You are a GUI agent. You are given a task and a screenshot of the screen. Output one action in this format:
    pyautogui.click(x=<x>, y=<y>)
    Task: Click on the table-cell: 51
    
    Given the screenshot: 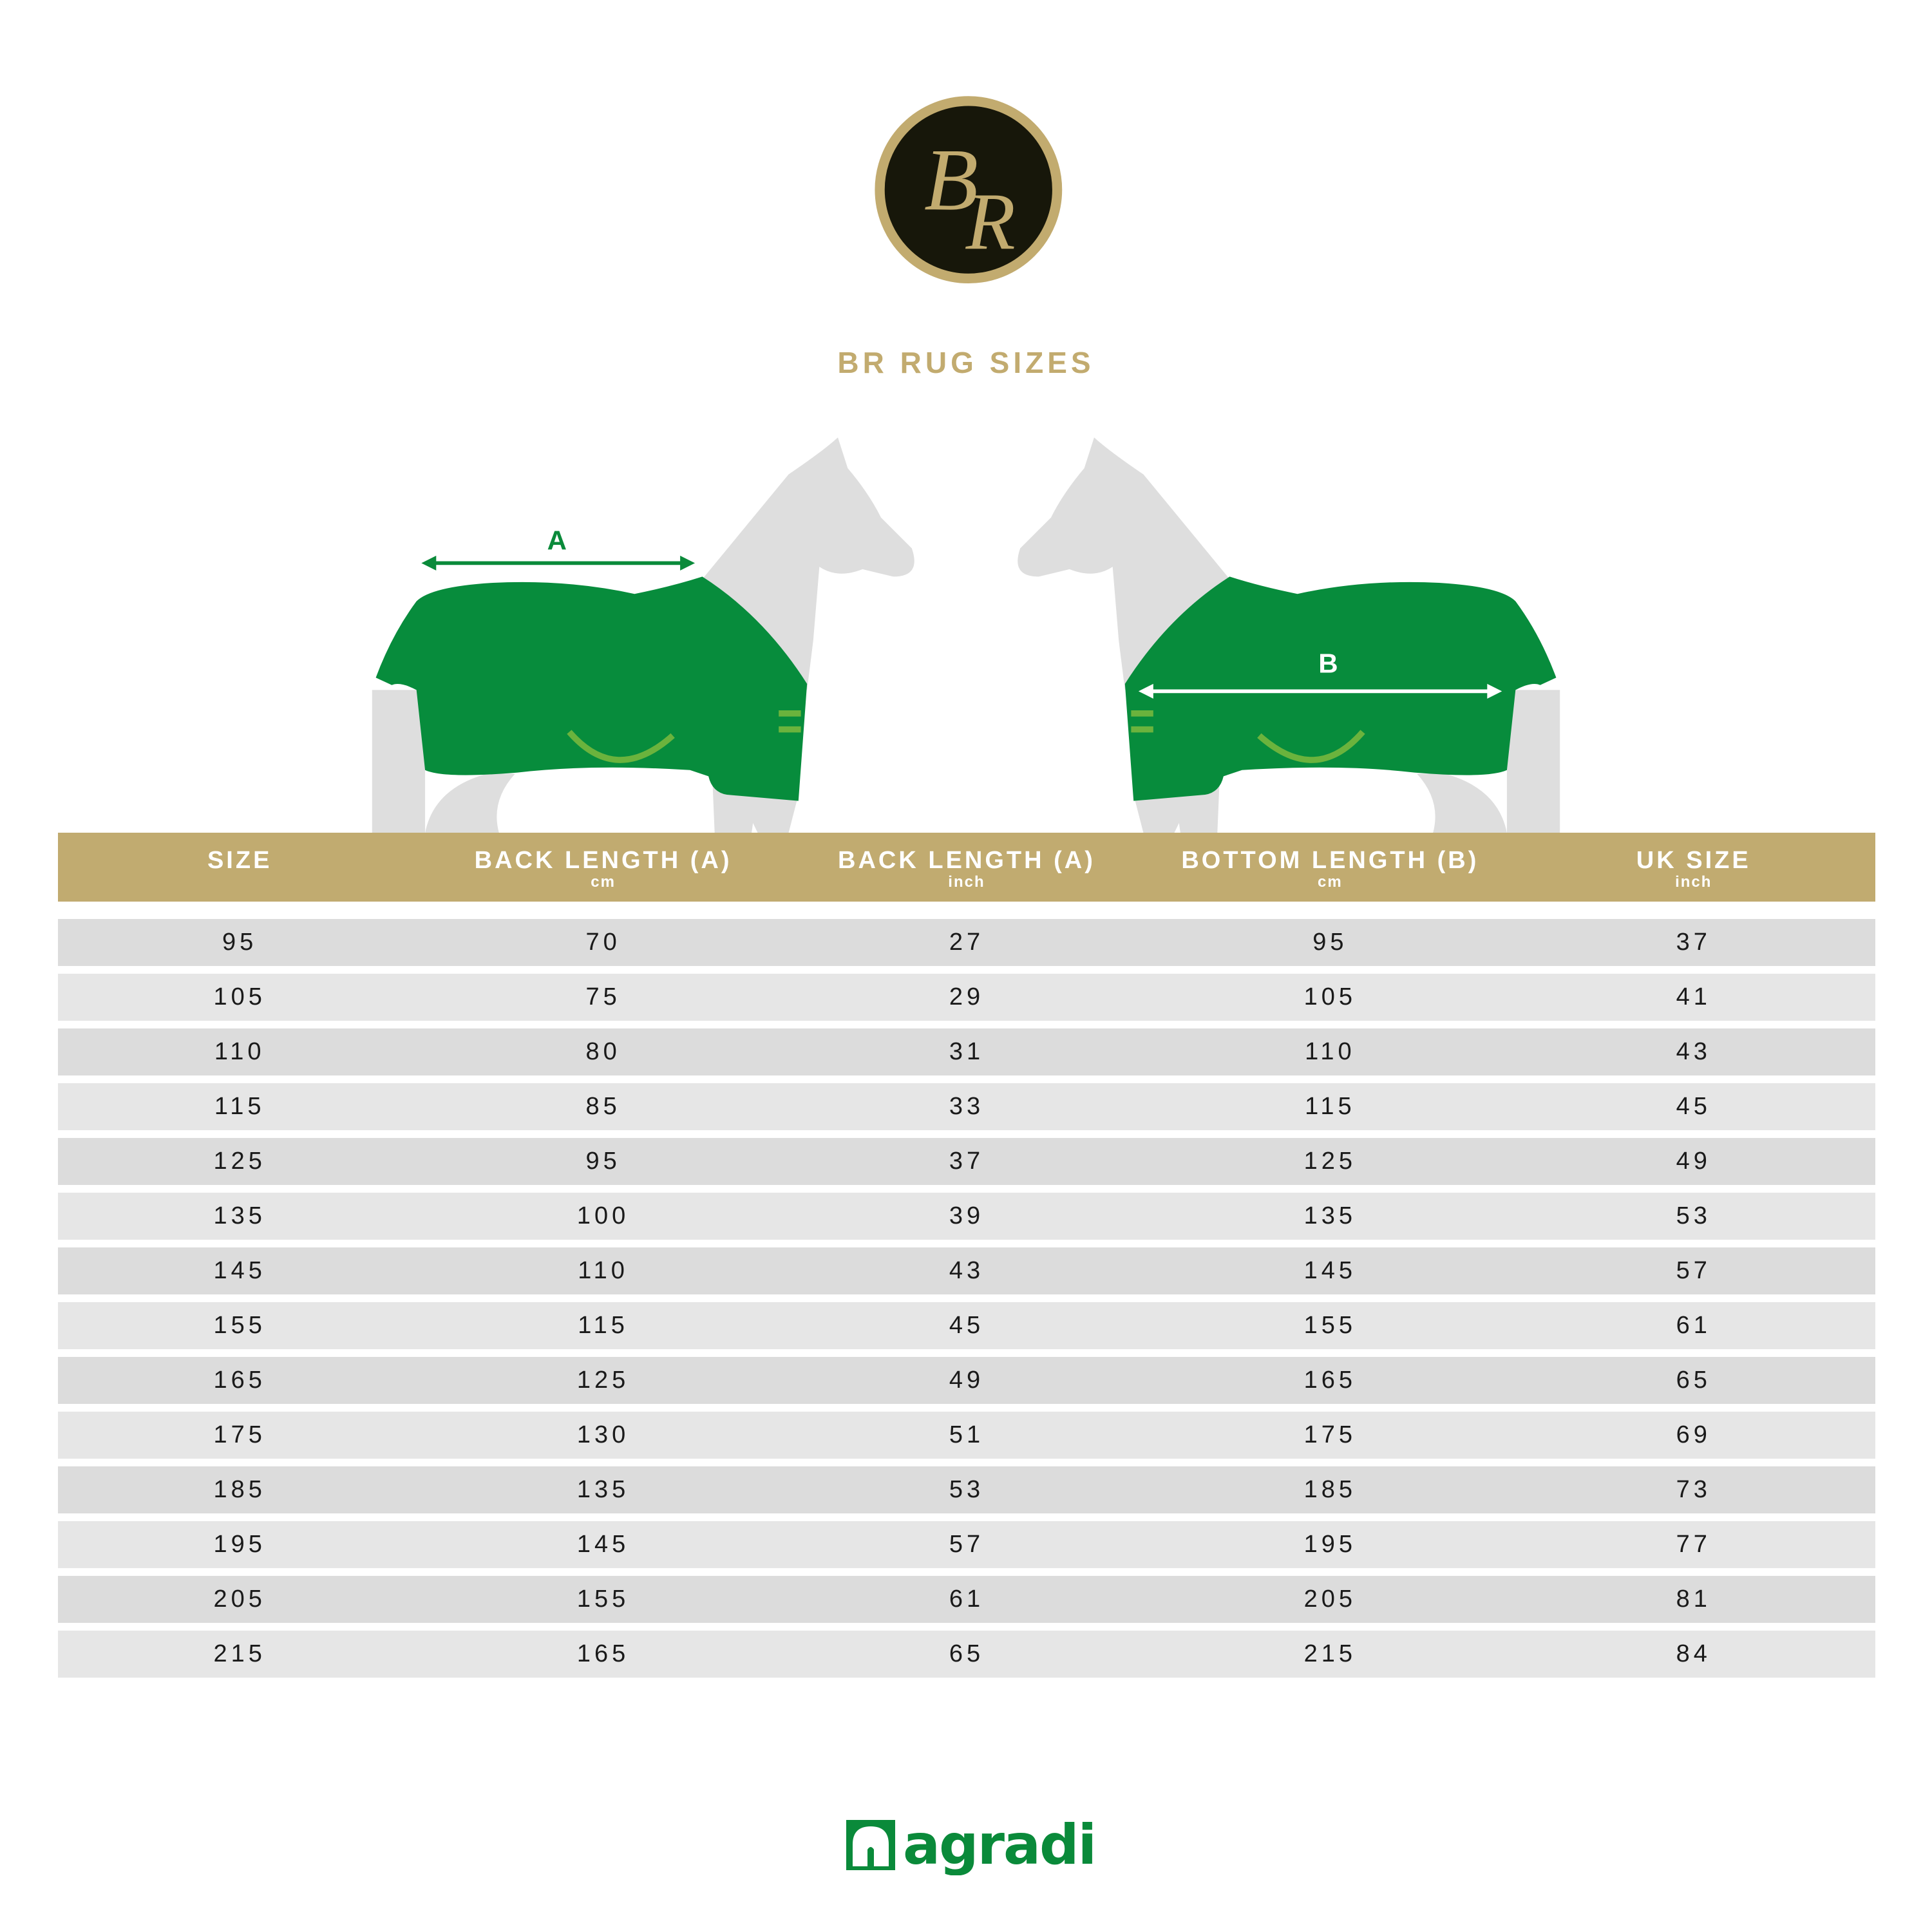 What is the action you would take?
    pyautogui.click(x=967, y=1434)
    